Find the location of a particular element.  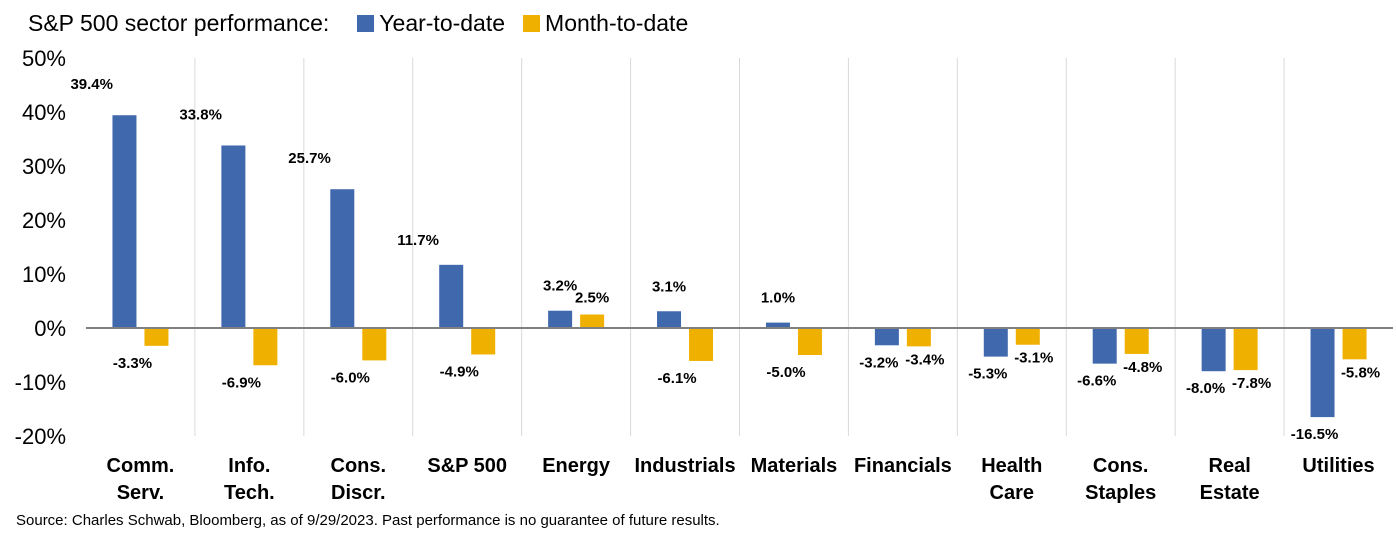

category-label: Utilities is located at coordinates (1338, 466).